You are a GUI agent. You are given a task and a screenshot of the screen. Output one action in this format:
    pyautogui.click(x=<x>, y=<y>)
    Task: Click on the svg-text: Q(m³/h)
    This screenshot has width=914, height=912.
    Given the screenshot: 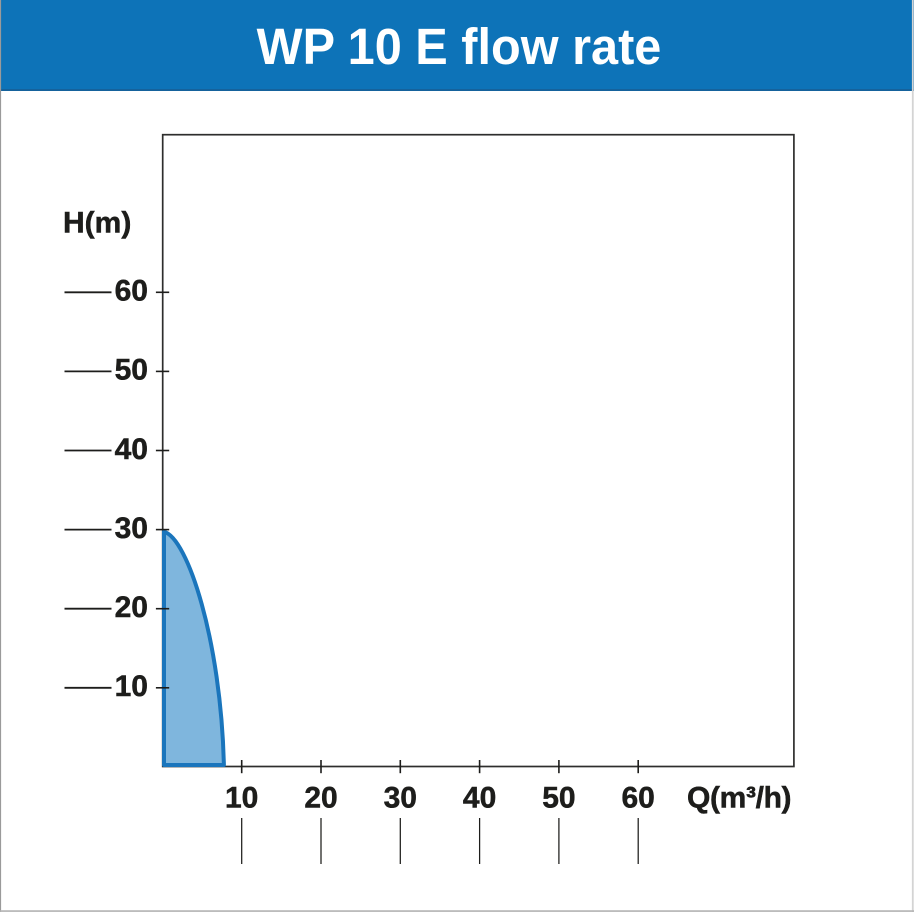 What is the action you would take?
    pyautogui.click(x=739, y=798)
    